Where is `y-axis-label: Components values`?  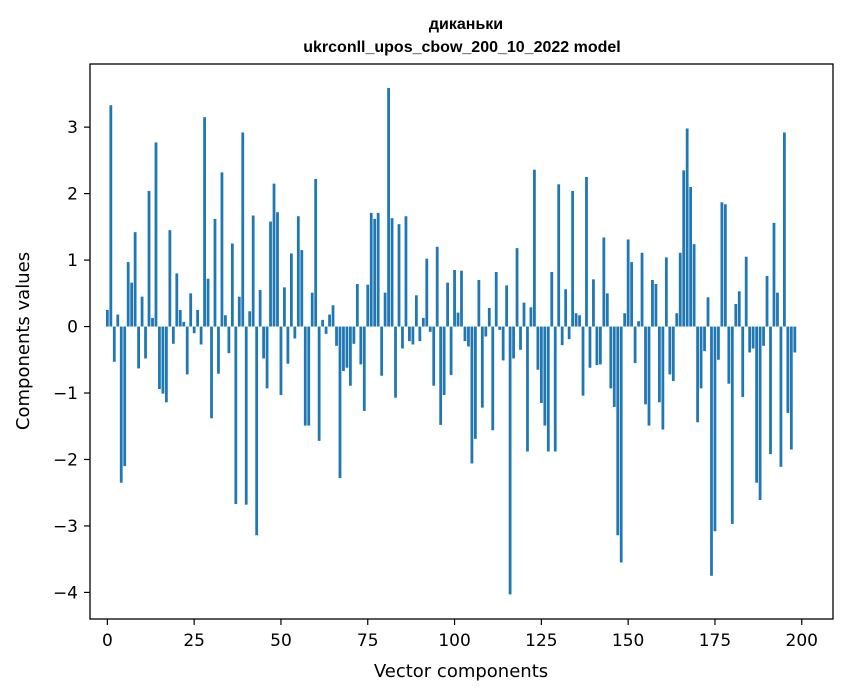
y-axis-label: Components values is located at coordinates (23, 341).